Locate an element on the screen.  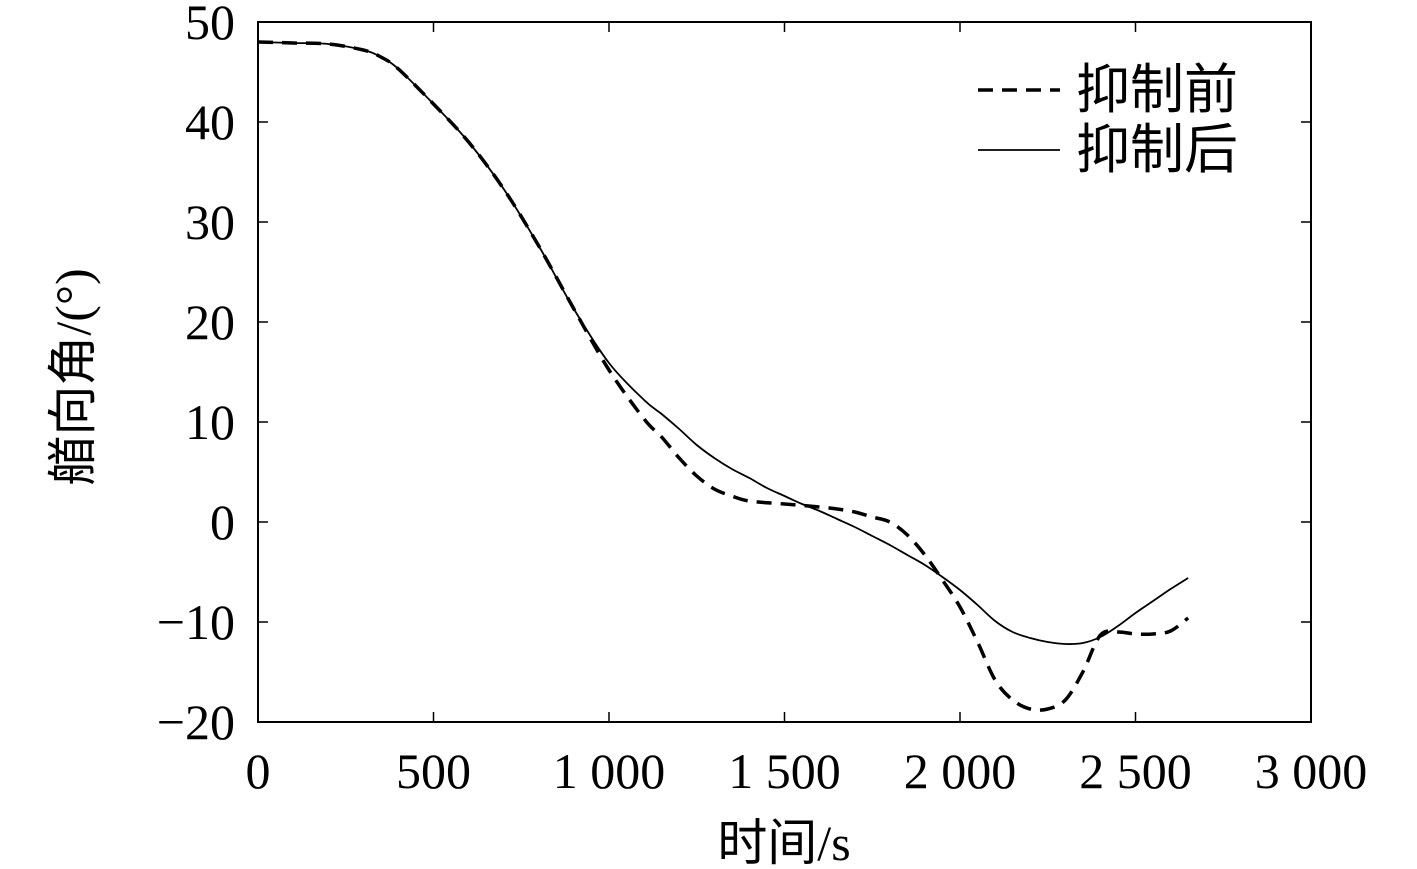
y-tick-label: 50 is located at coordinates (210, 25).